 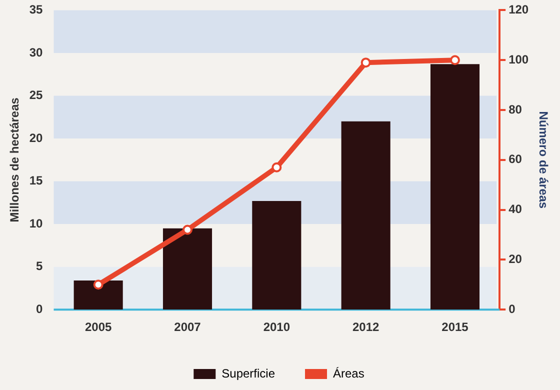 What do you see at coordinates (40, 266) in the screenshot?
I see `y-tick-label: 5` at bounding box center [40, 266].